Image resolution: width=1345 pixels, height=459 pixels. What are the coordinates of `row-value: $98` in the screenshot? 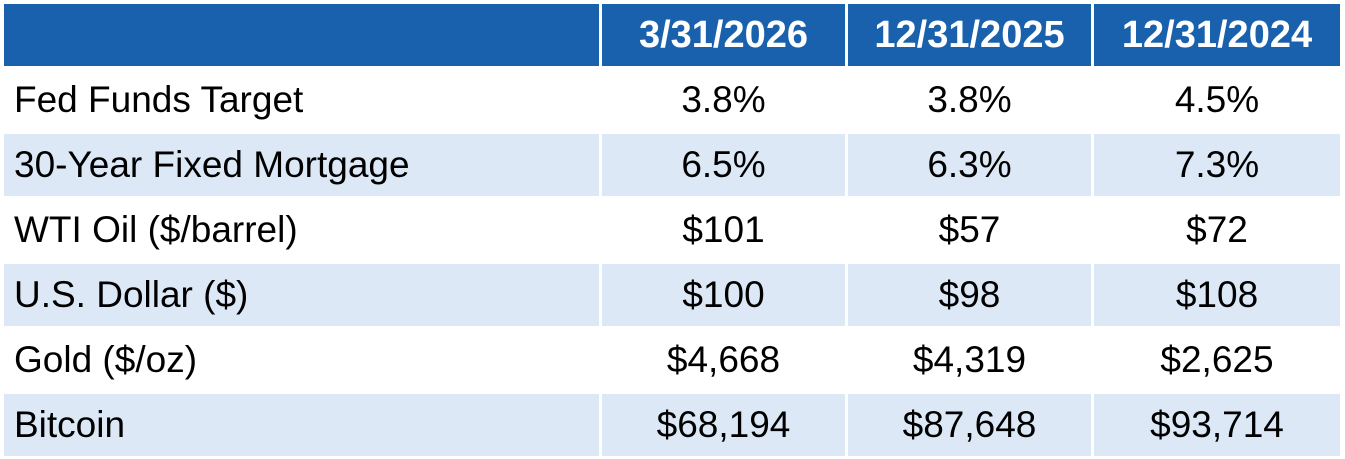 It's located at (971, 295).